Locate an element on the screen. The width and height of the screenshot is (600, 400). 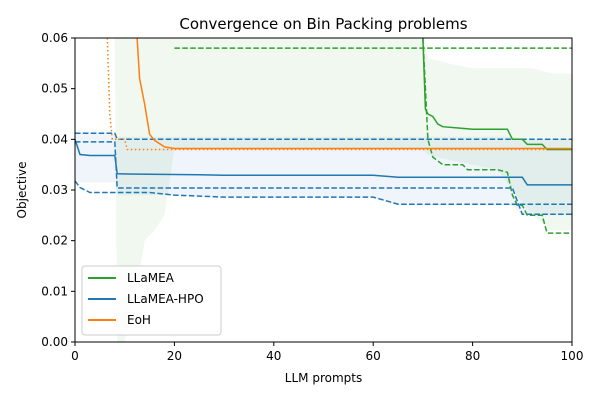
legend-label-eoh: EoH is located at coordinates (139, 320).